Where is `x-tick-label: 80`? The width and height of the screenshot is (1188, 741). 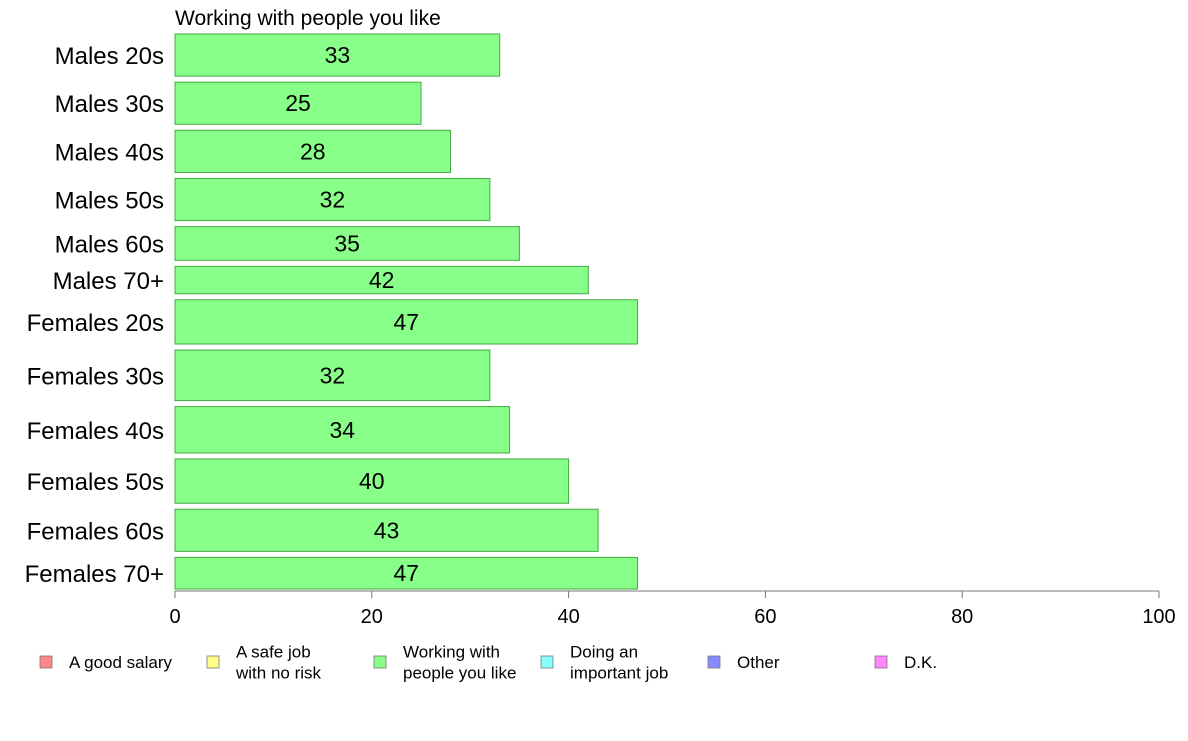
x-tick-label: 80 is located at coordinates (962, 617).